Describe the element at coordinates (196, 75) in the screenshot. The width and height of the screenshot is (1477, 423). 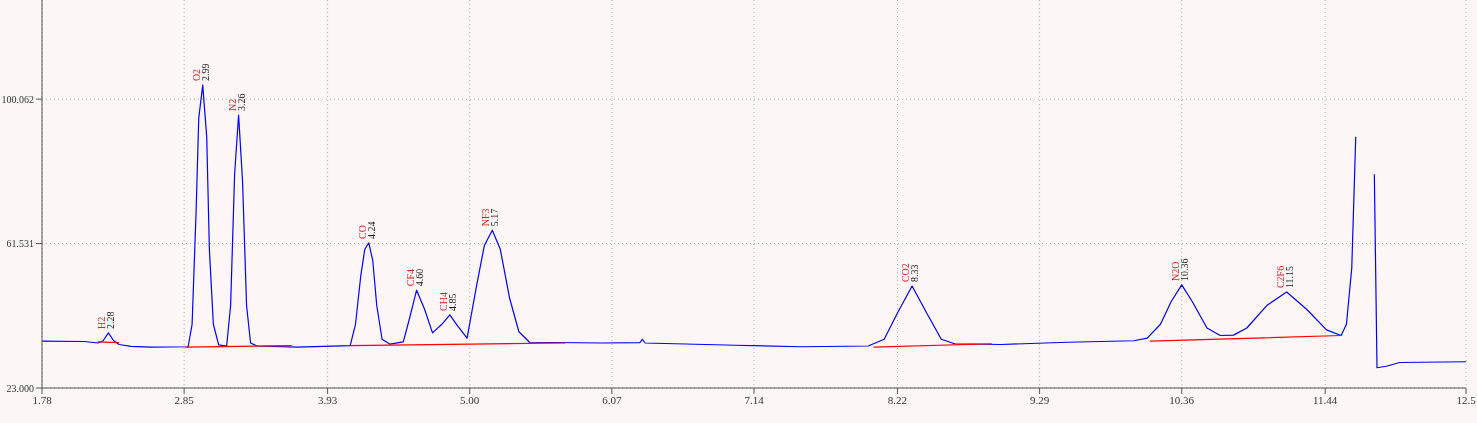
I see `annotation: O2` at that location.